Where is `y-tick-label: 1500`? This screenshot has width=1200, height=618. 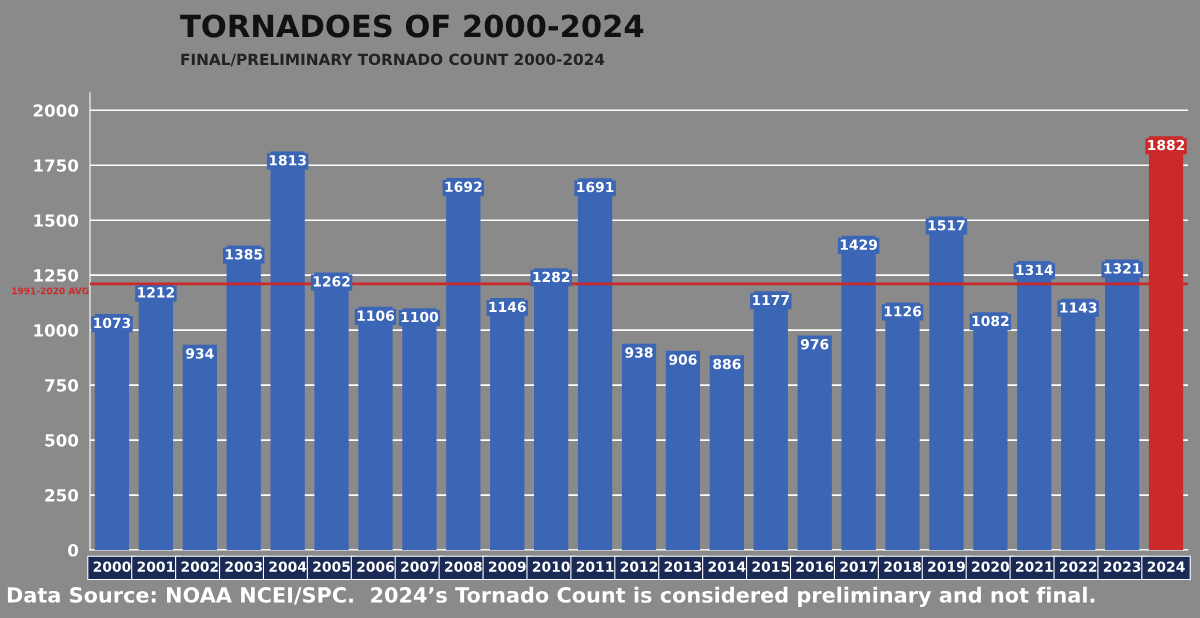 y-tick-label: 1500 is located at coordinates (56, 220).